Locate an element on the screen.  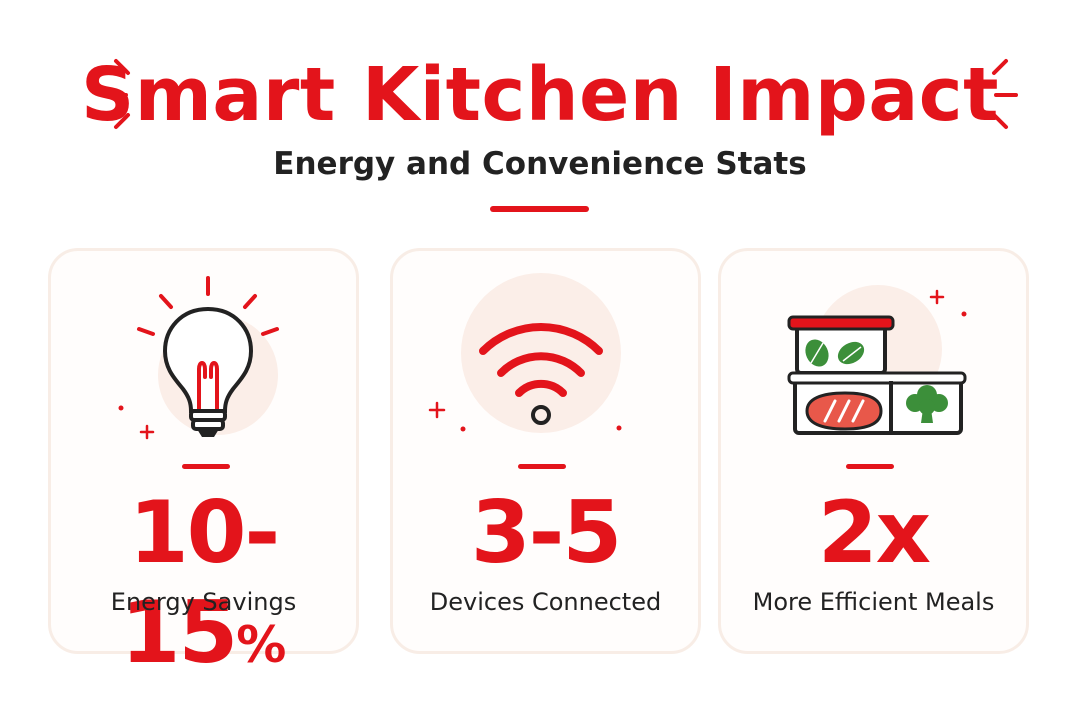
stat-label: Energy Savings is located at coordinates (203, 602).